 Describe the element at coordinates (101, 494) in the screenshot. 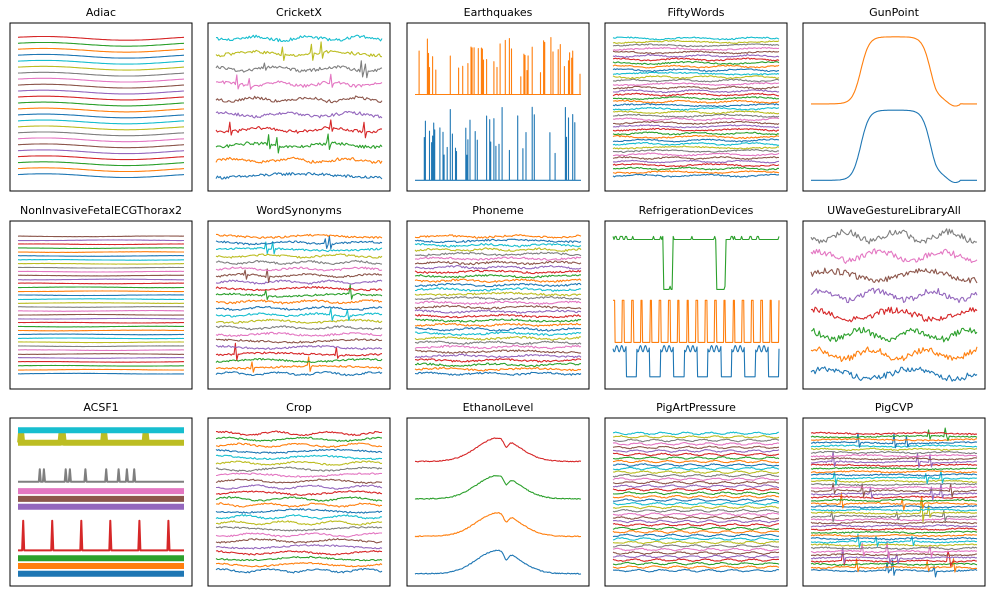

I see `panel-acsf1: ACSF1` at that location.